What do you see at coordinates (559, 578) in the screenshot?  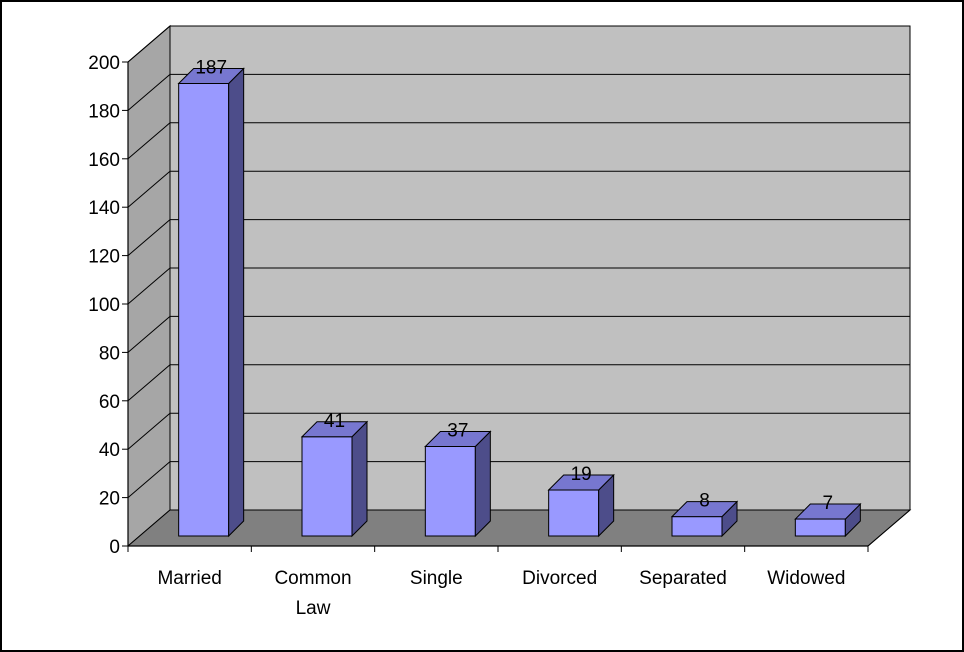 I see `x-category-label: Divorced` at bounding box center [559, 578].